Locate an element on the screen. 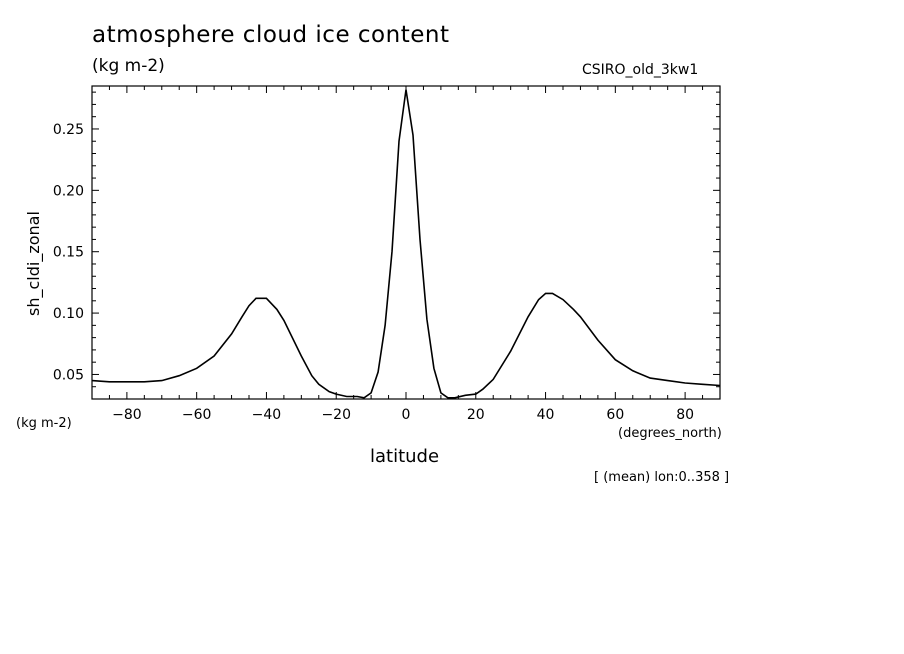 The width and height of the screenshot is (904, 654). y-tick-label: 0.25 is located at coordinates (68, 130).